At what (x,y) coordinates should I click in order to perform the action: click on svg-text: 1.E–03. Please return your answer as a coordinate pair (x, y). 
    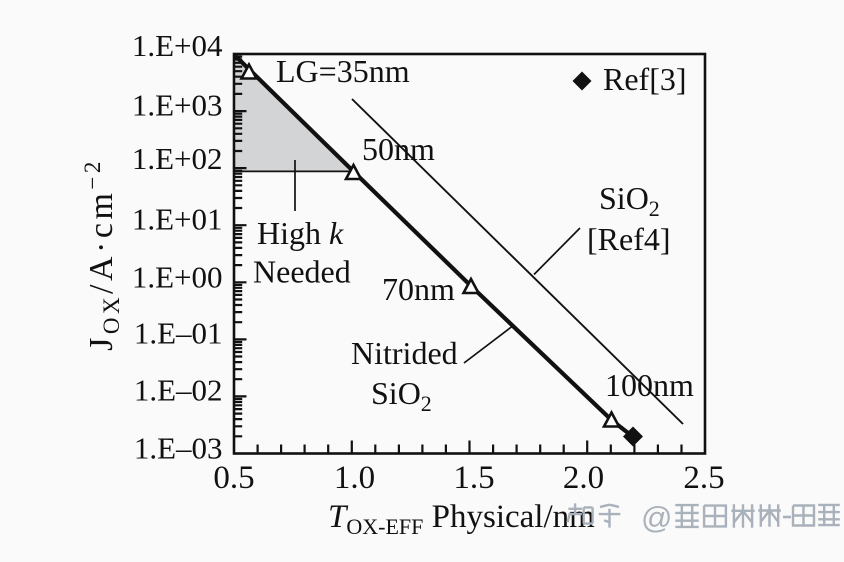
    Looking at the image, I should click on (178, 448).